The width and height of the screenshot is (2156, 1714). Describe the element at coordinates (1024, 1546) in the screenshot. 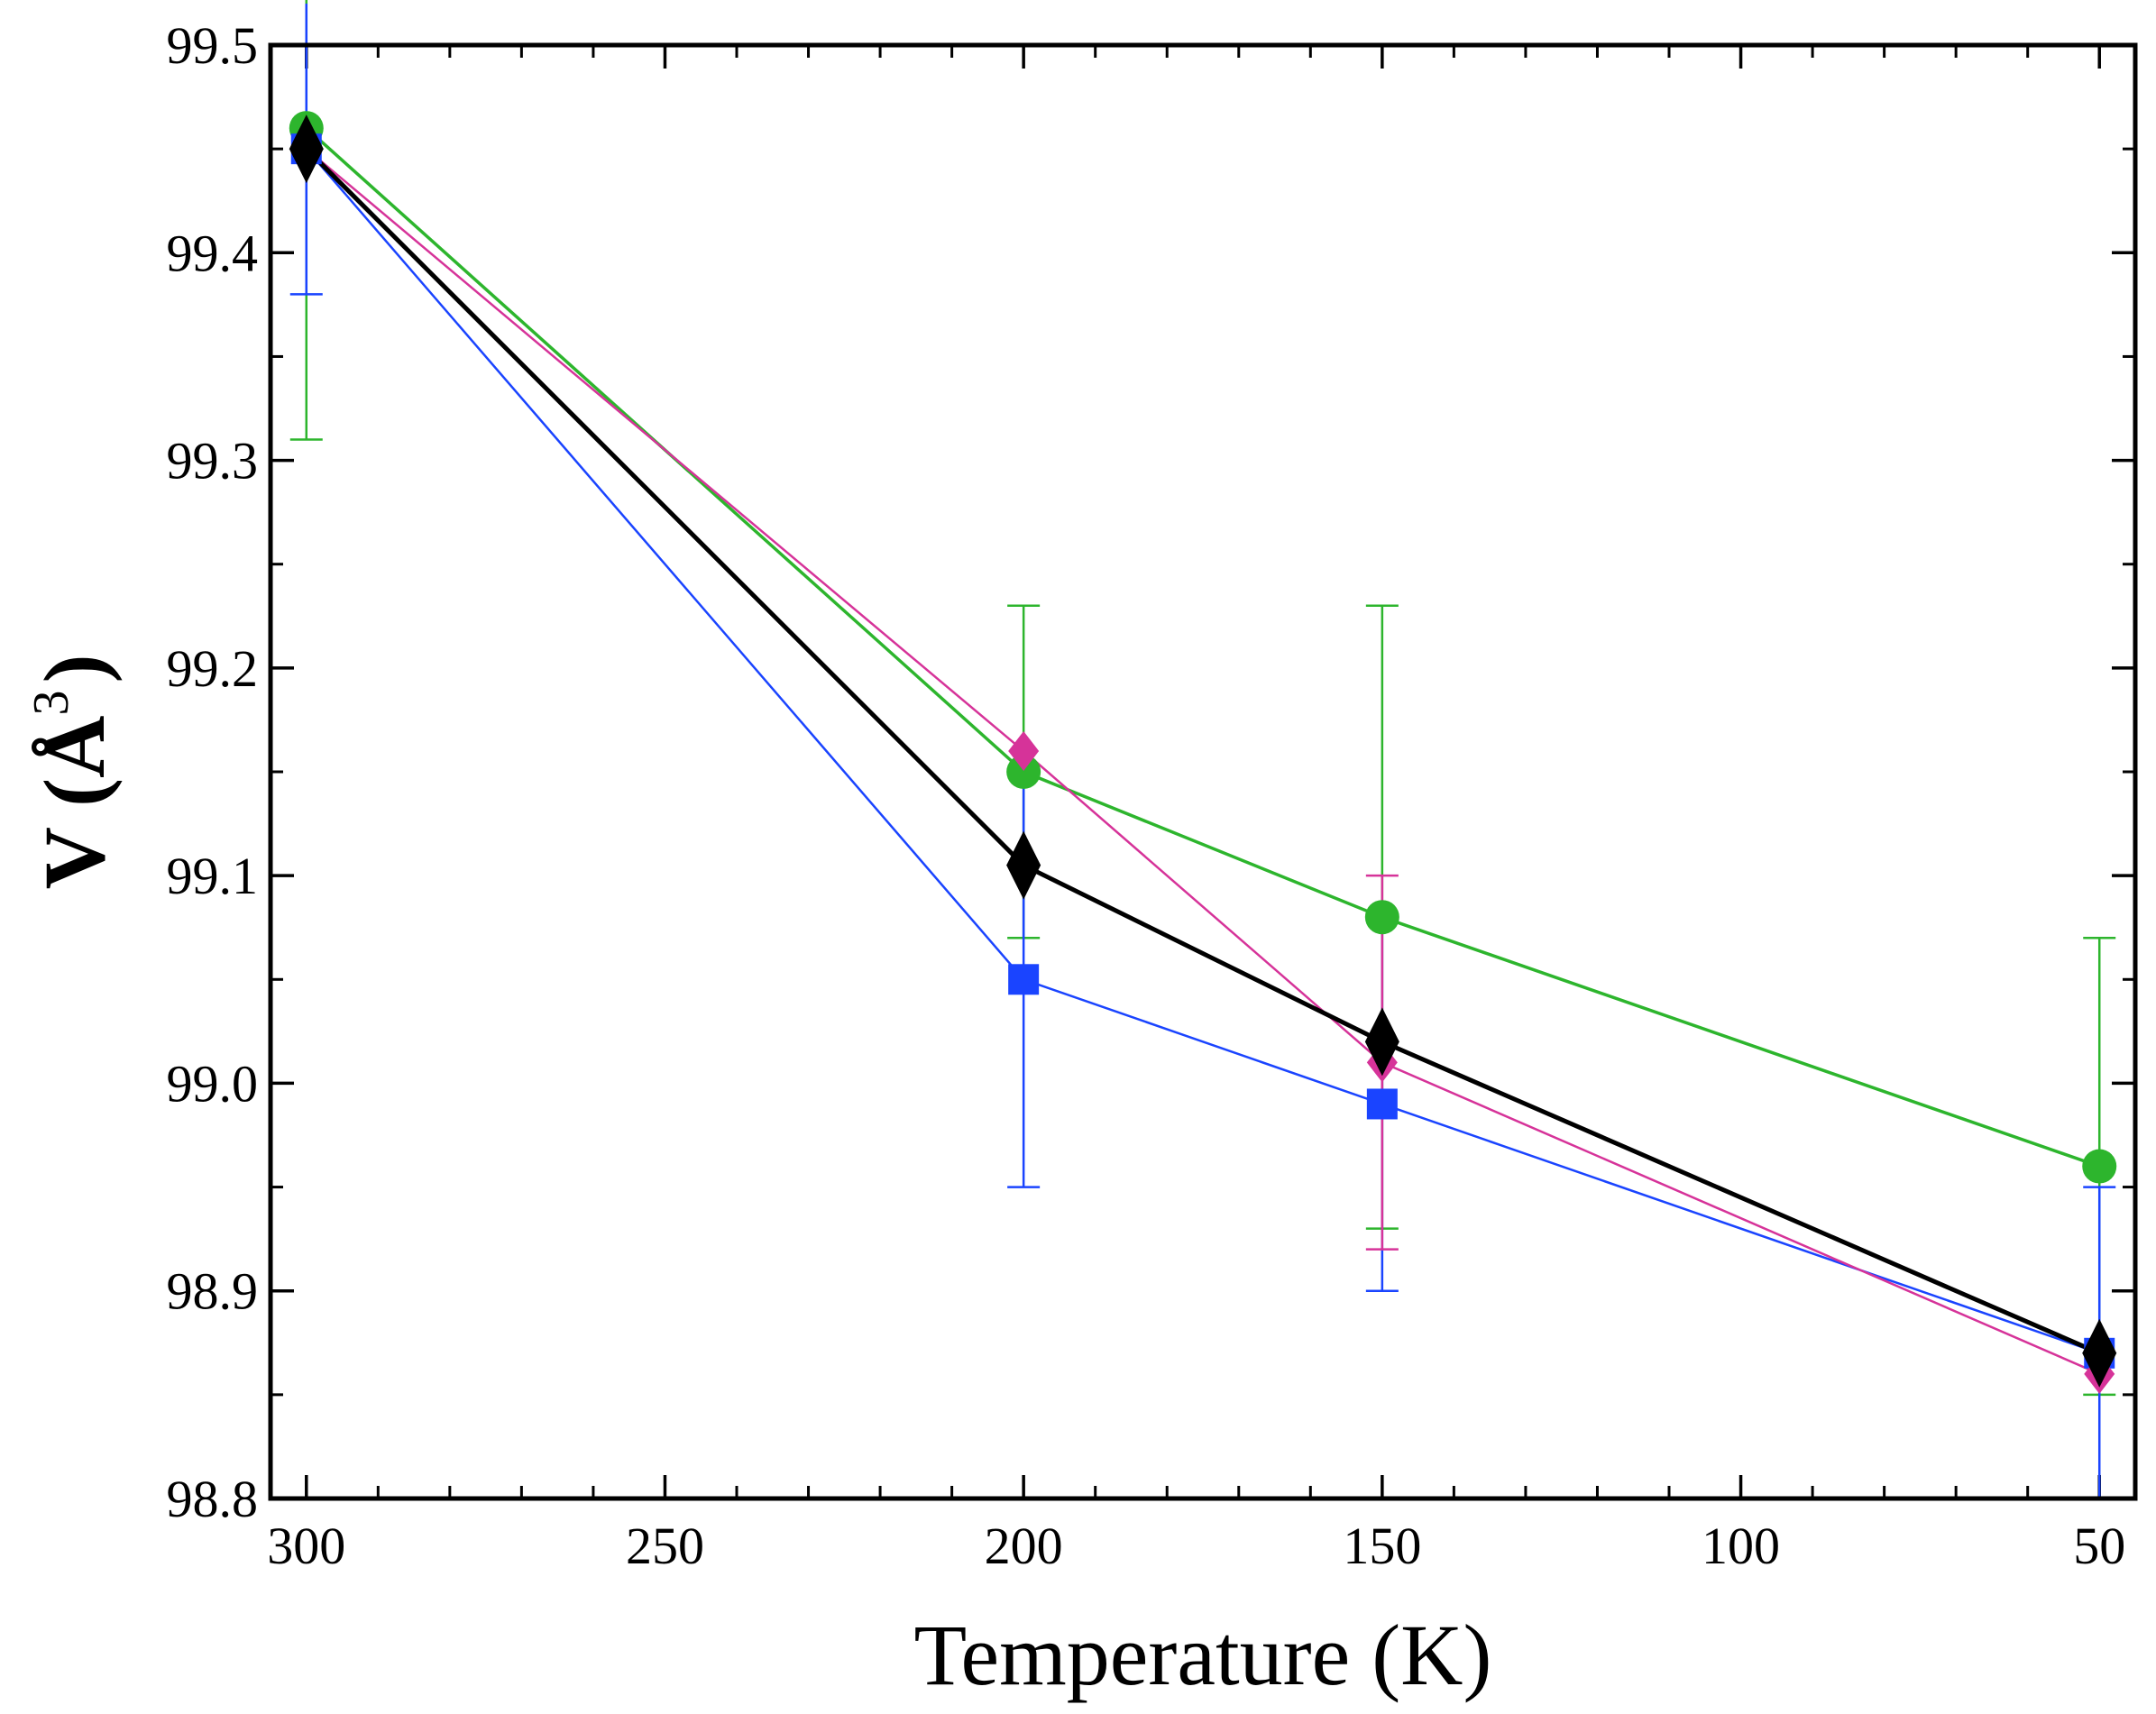

I see `x-tick-label: 200` at that location.